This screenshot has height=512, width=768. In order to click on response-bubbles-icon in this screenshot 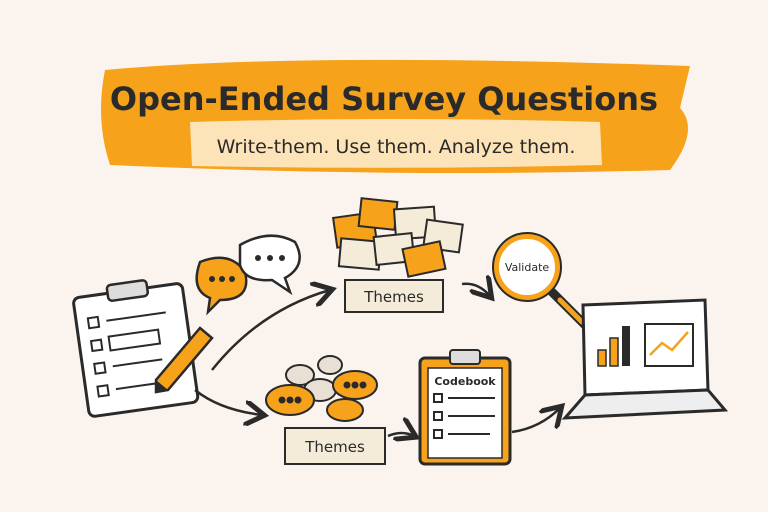, I will do `click(325, 410)`.